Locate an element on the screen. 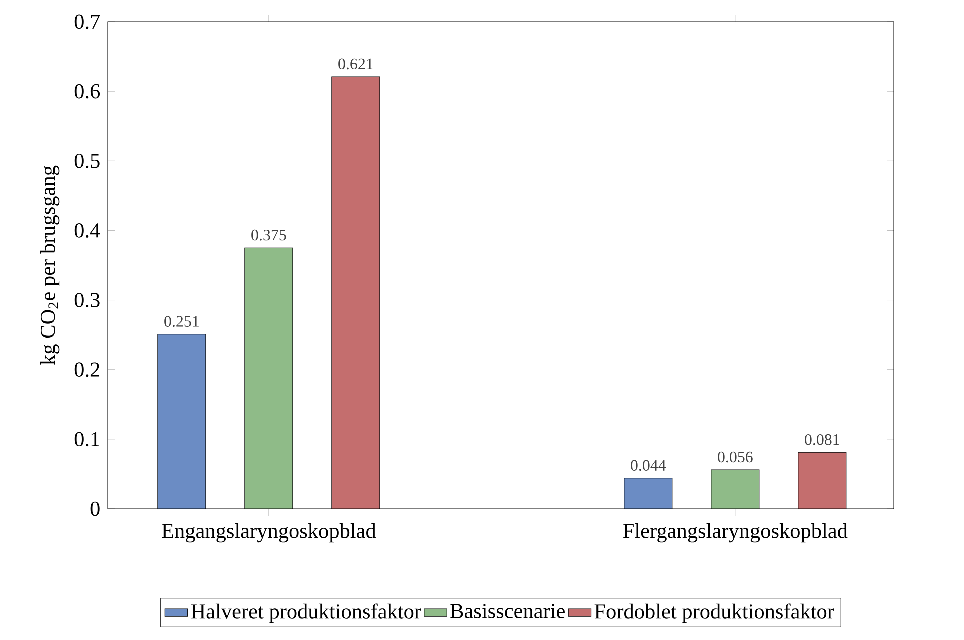 The height and width of the screenshot is (640, 964). x-tick-label: Engangslaryngoskopblad is located at coordinates (269, 533).